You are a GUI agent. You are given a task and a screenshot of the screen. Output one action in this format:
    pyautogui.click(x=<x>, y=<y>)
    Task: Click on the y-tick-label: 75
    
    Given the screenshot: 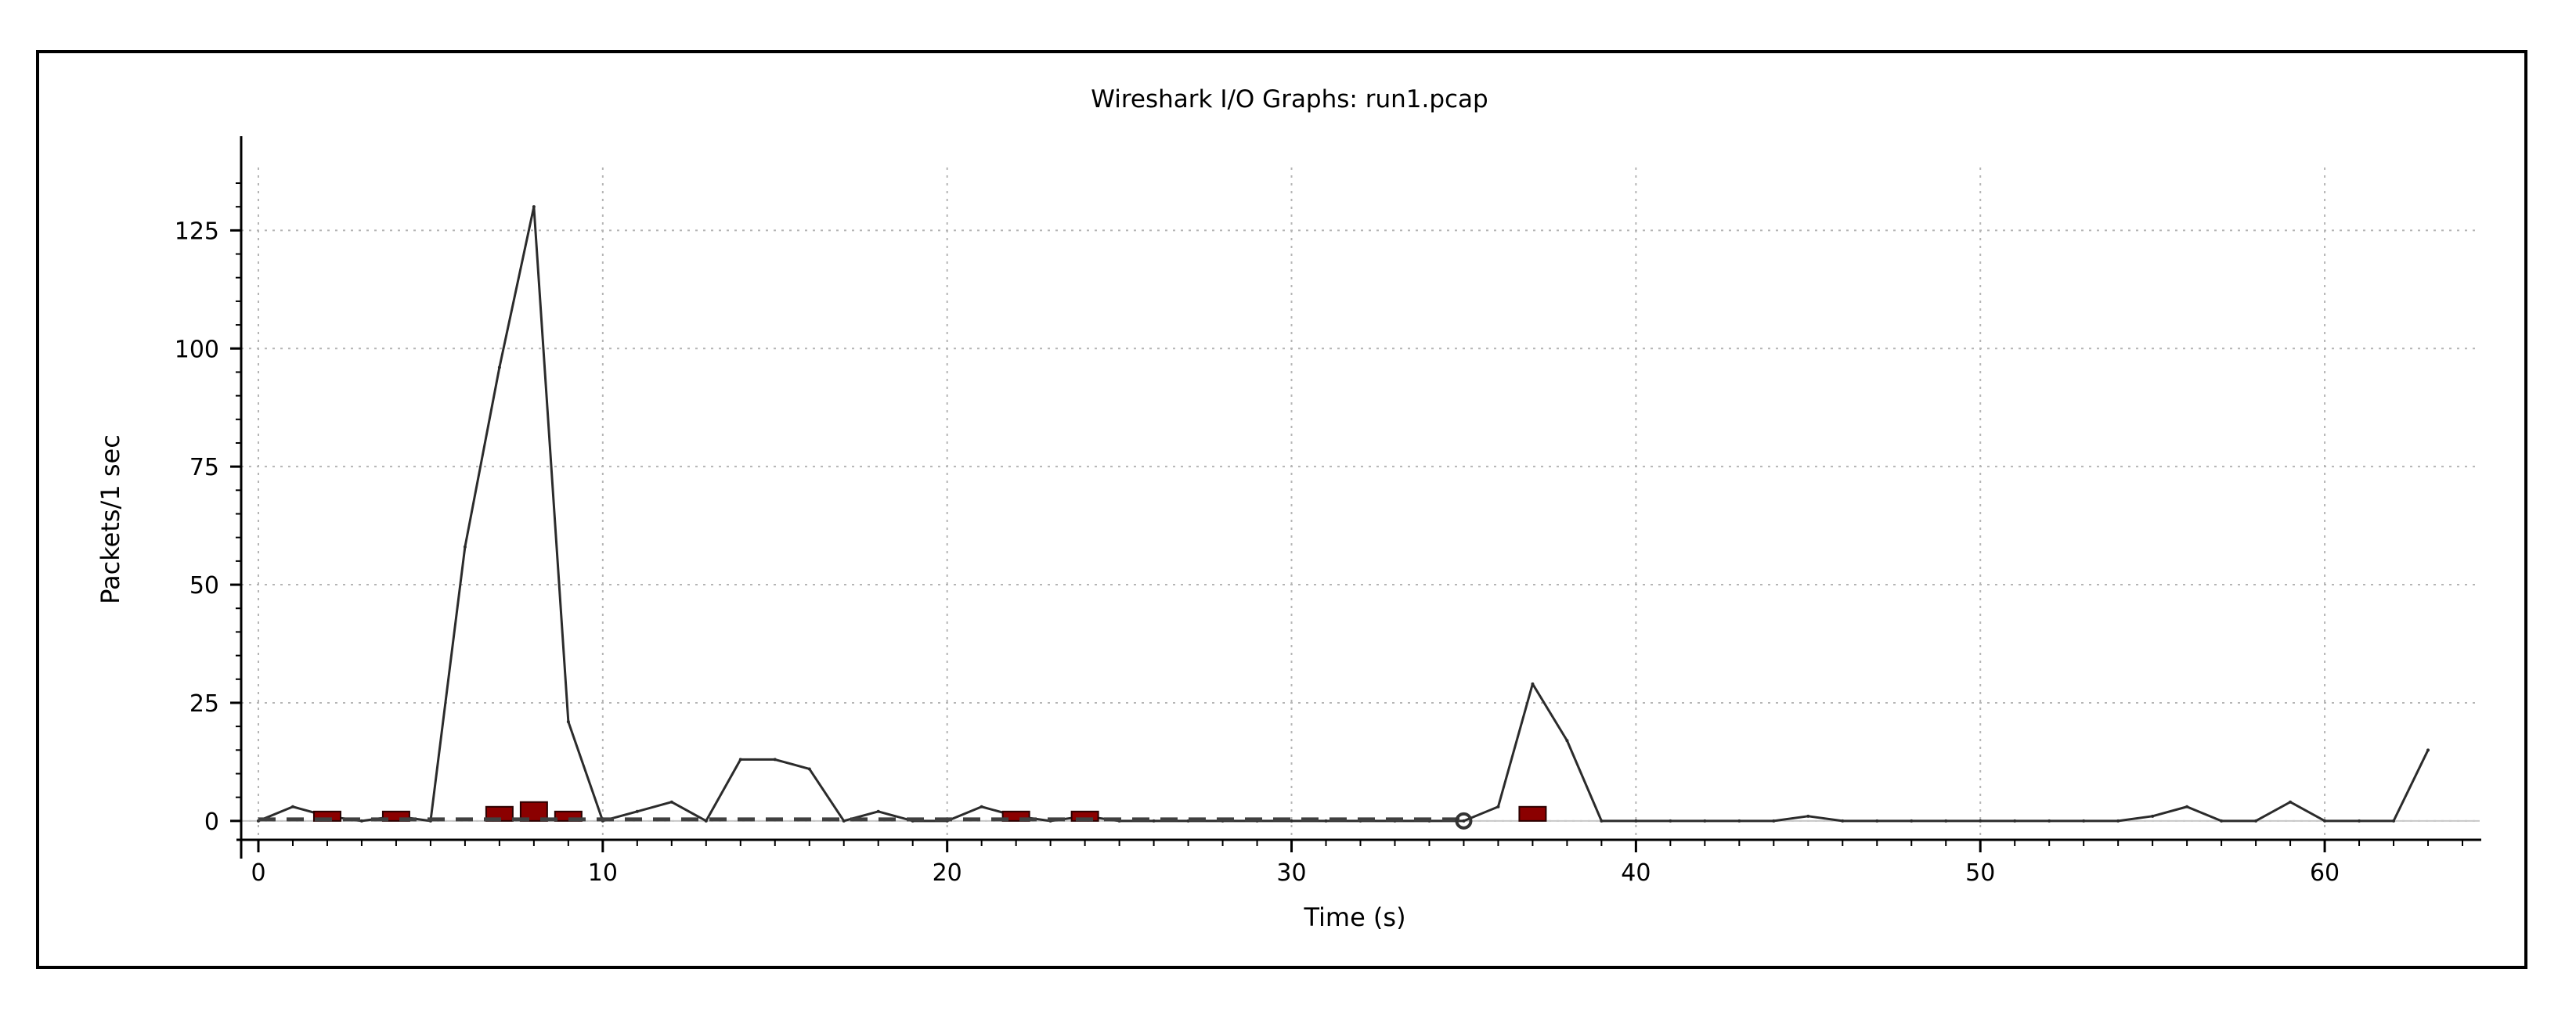 What is the action you would take?
    pyautogui.click(x=204, y=467)
    